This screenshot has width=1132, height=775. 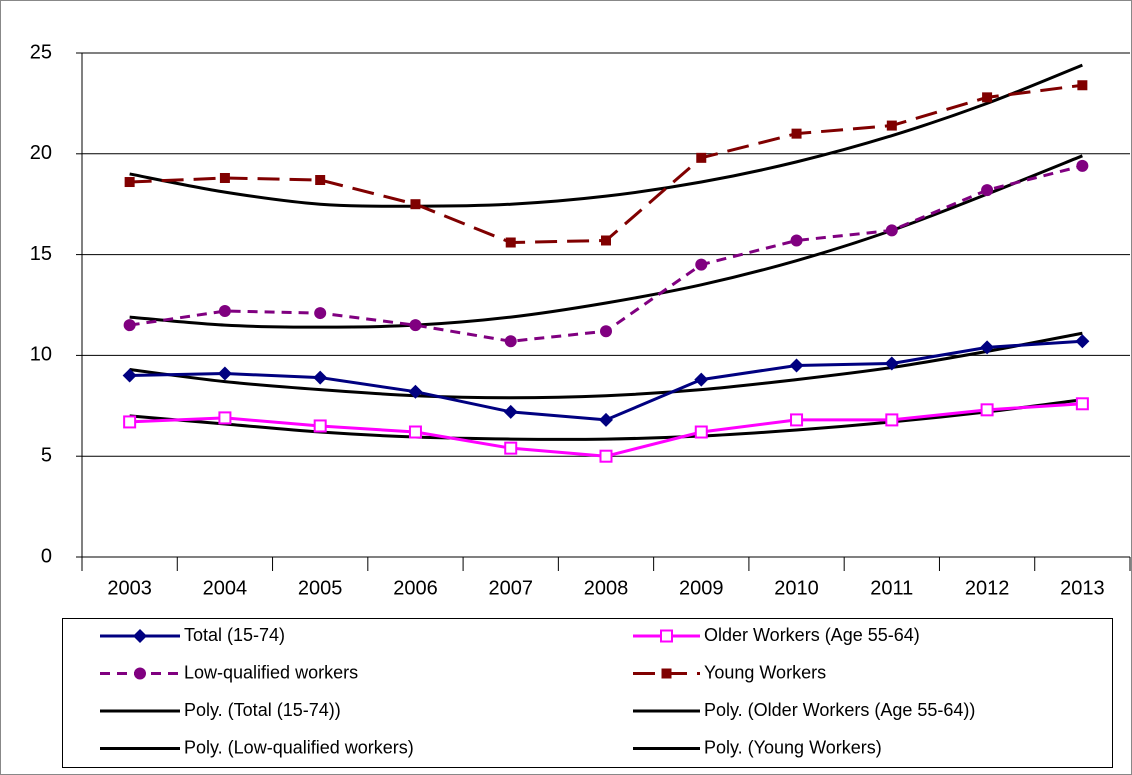 I want to click on y-tick-label: 15, so click(x=41, y=254).